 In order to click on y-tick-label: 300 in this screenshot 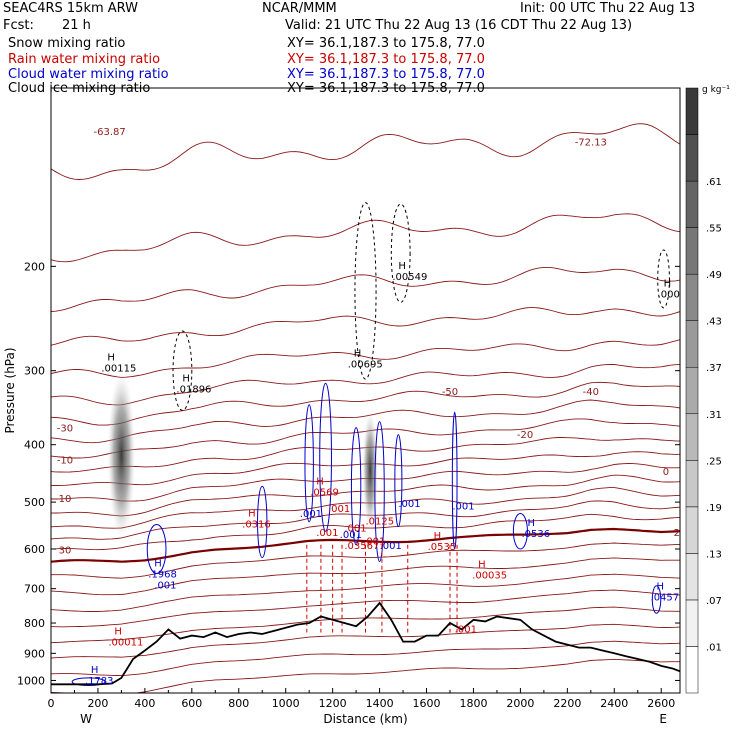, I will do `click(34, 371)`.